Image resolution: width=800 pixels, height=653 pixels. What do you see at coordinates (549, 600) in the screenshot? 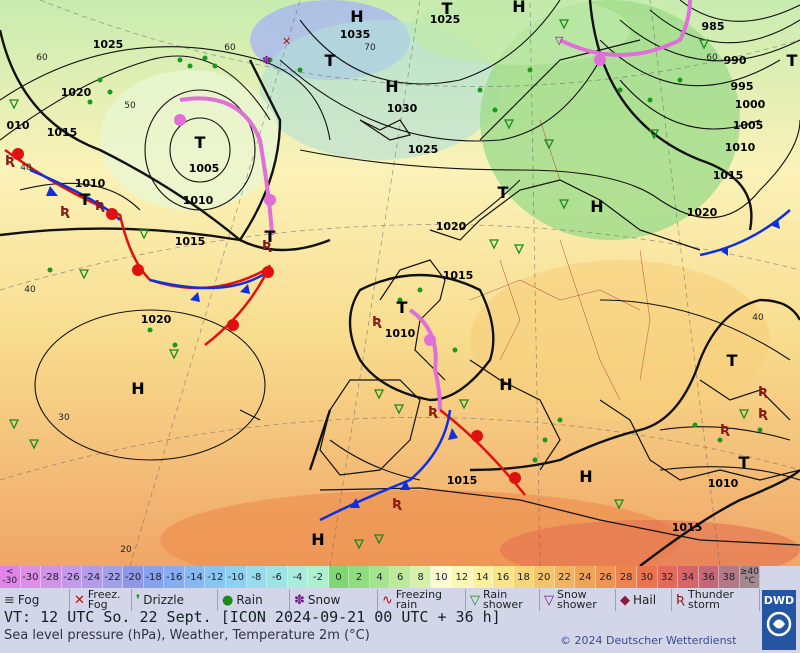
I see `snow-shower-icon: ▽` at bounding box center [549, 600].